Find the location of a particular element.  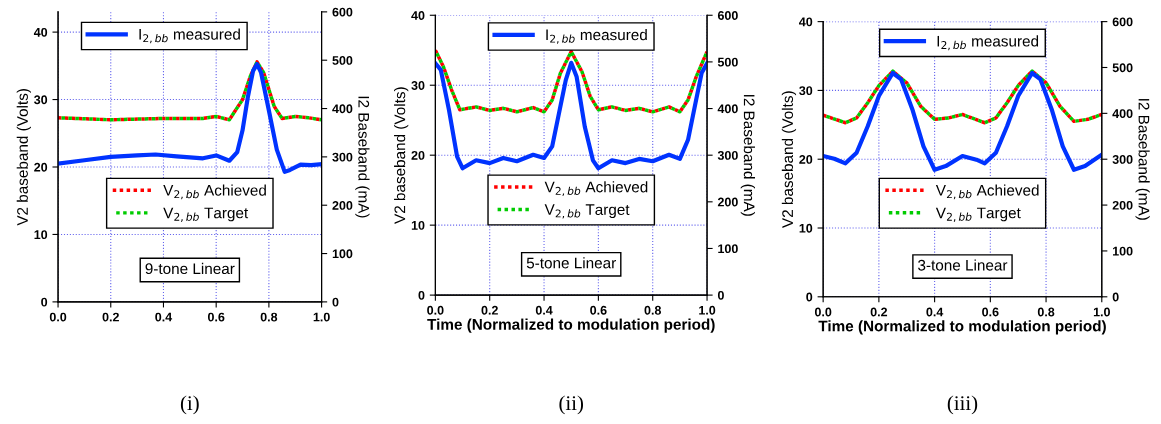

annotation: 9-tone Linear is located at coordinates (190, 268).